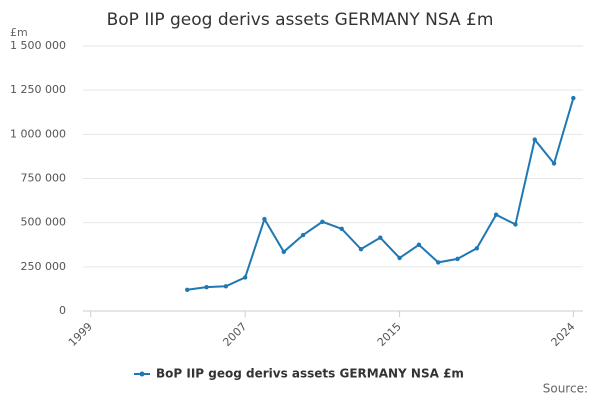  Describe the element at coordinates (19, 32) in the screenshot. I see `y-unit: £m` at that location.